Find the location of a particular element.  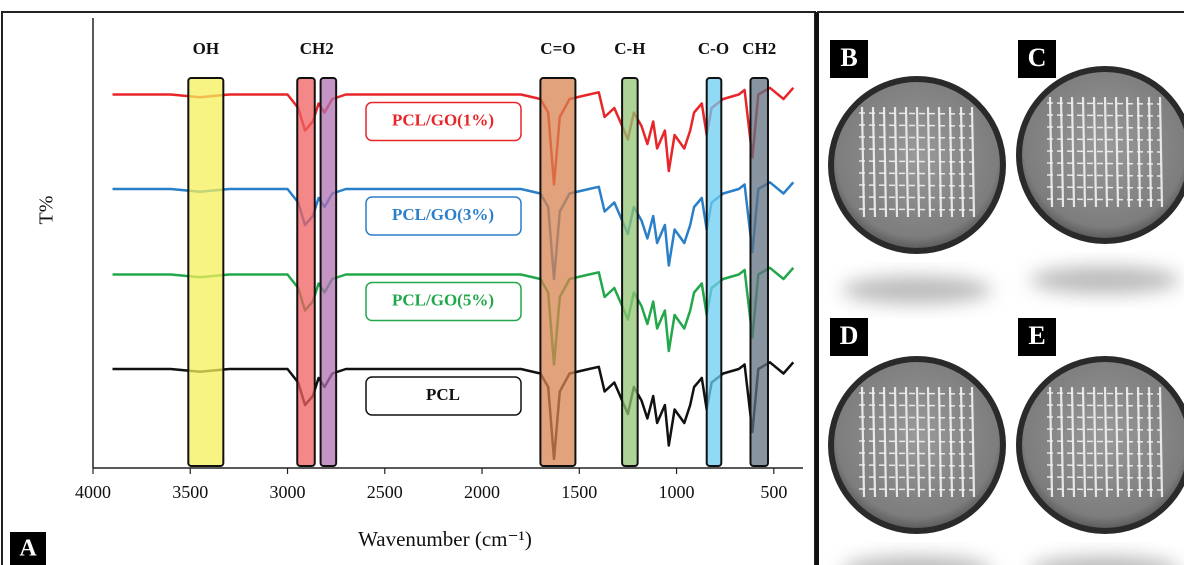

band-label: OH is located at coordinates (206, 48).